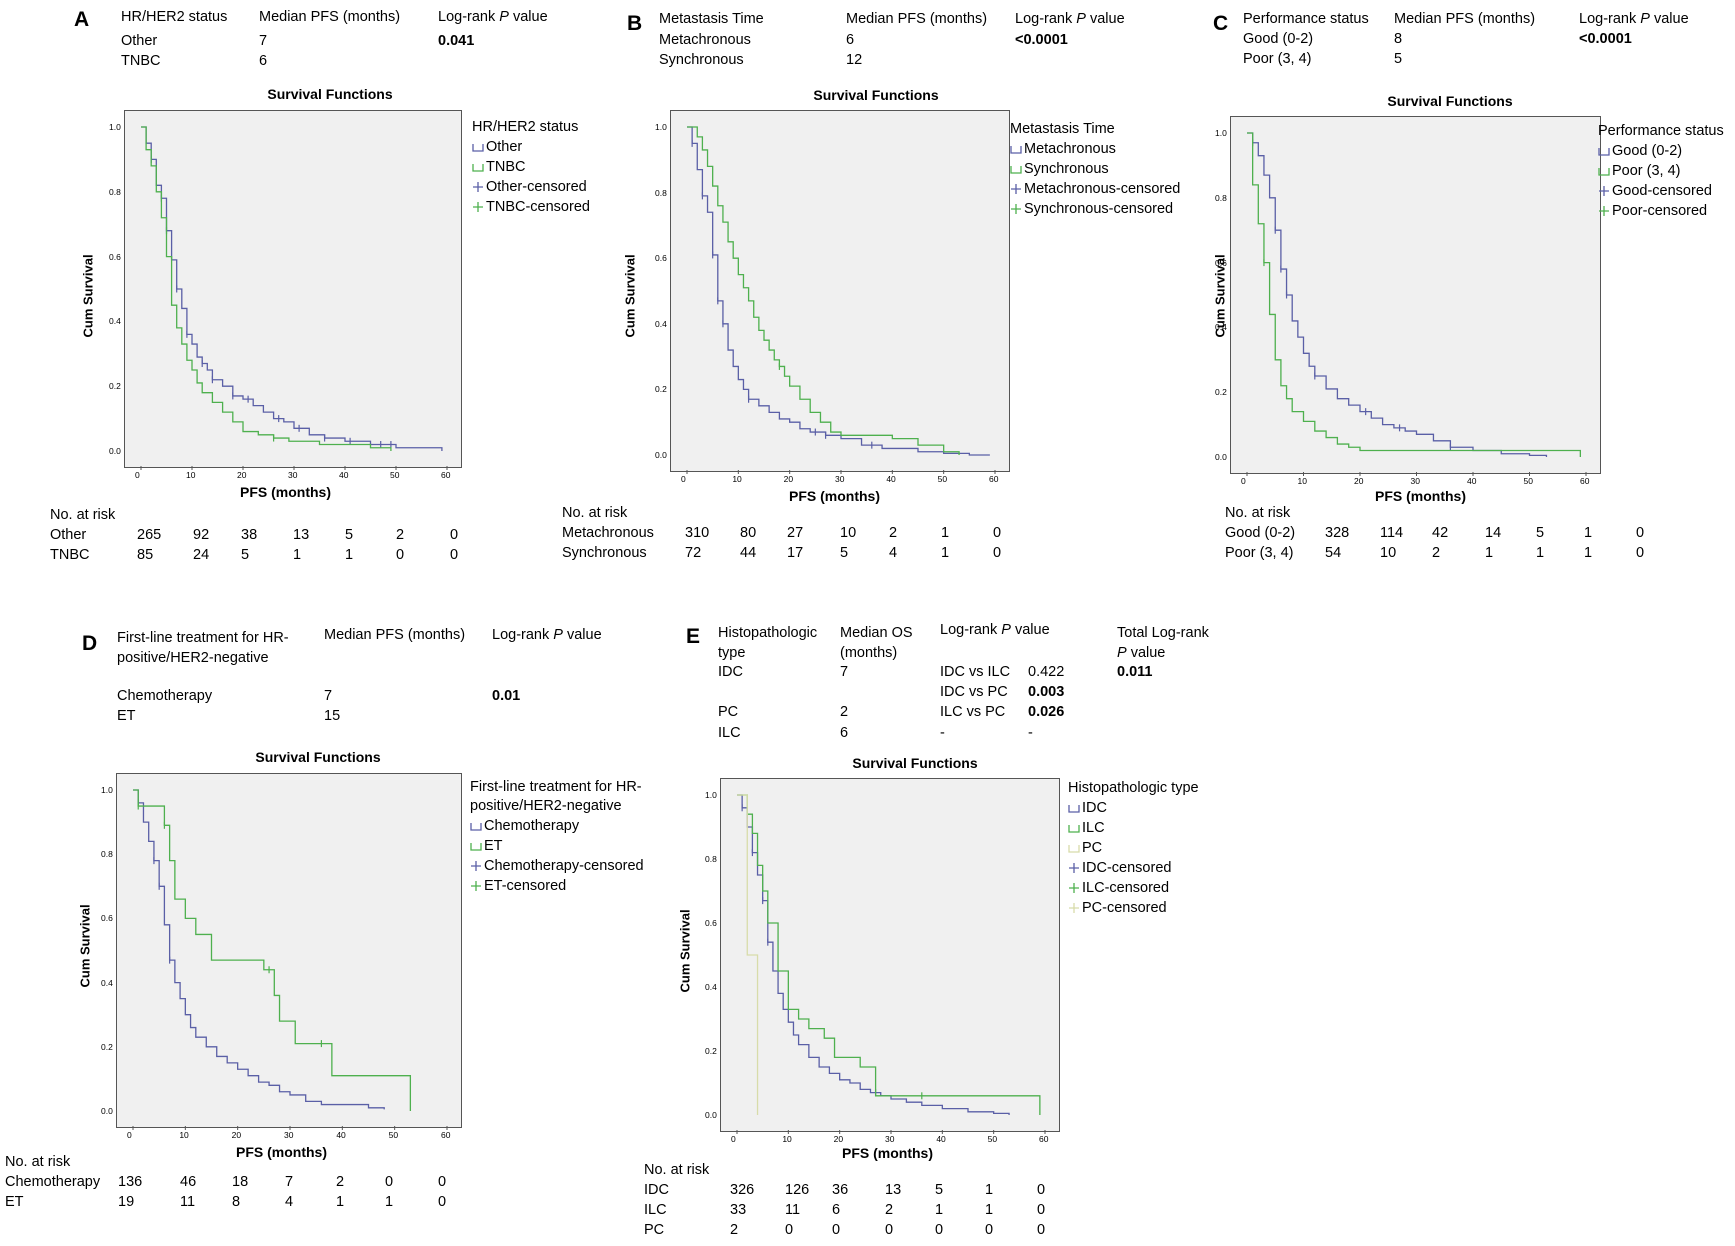  What do you see at coordinates (595, 513) in the screenshot?
I see `risk-table-title: No. at risk` at bounding box center [595, 513].